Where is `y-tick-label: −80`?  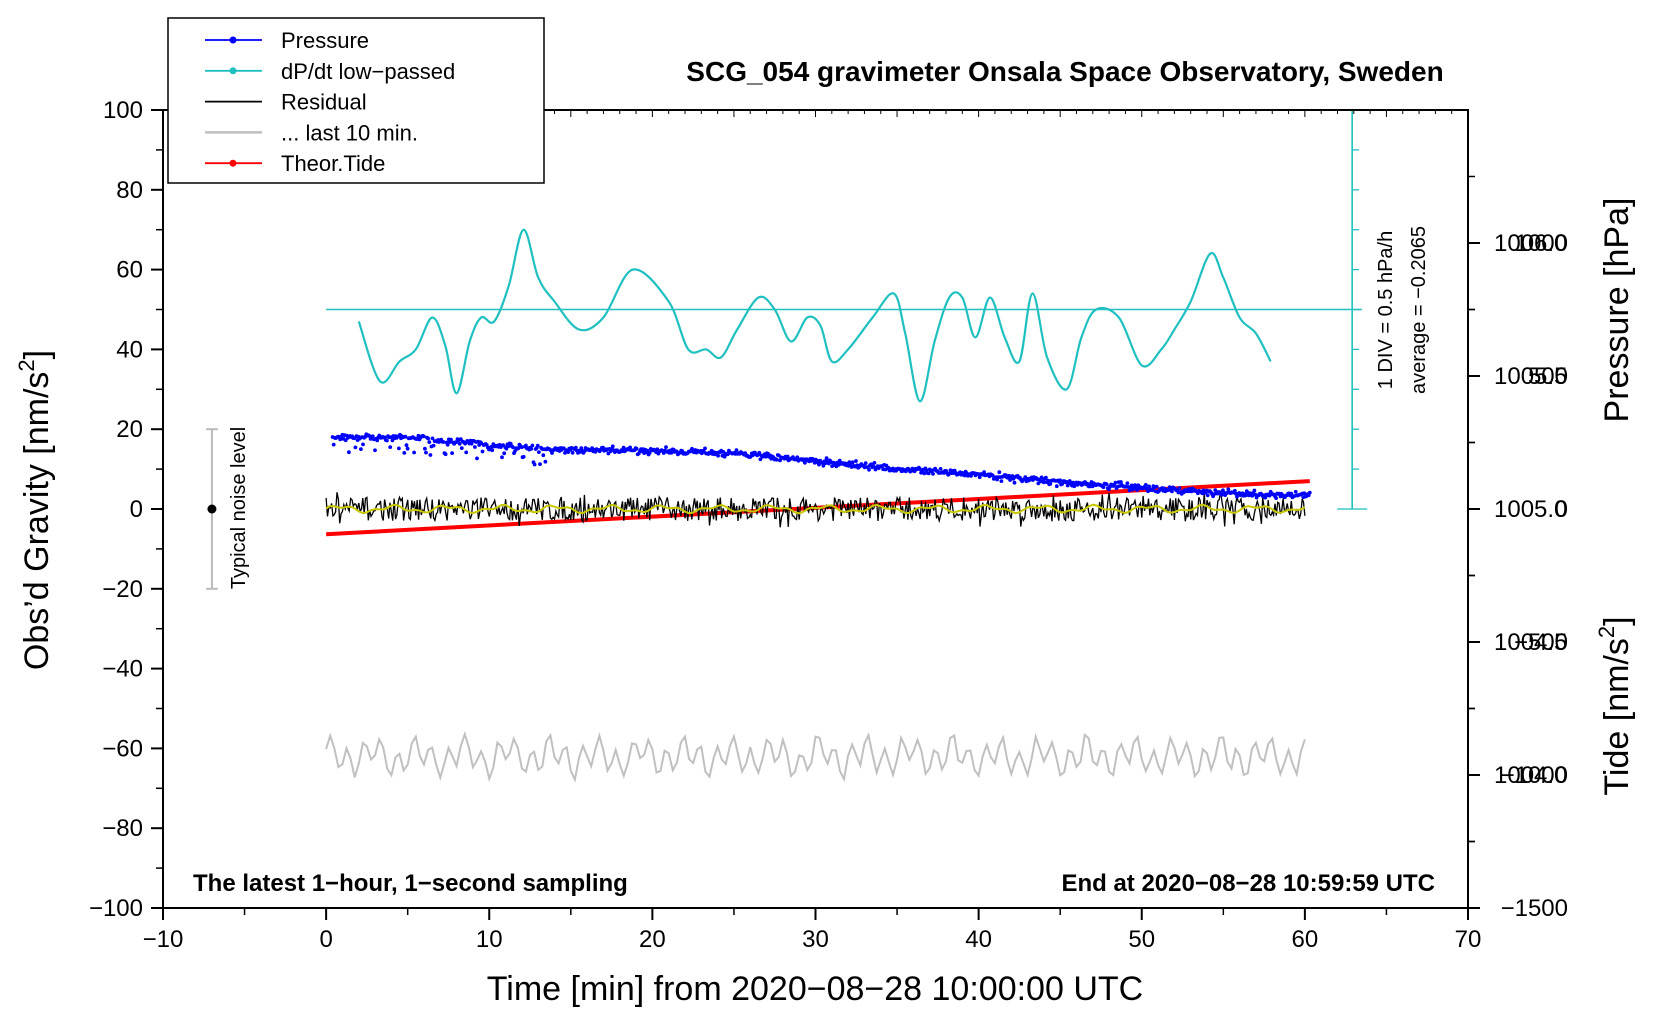
y-tick-label: −80 is located at coordinates (122, 828).